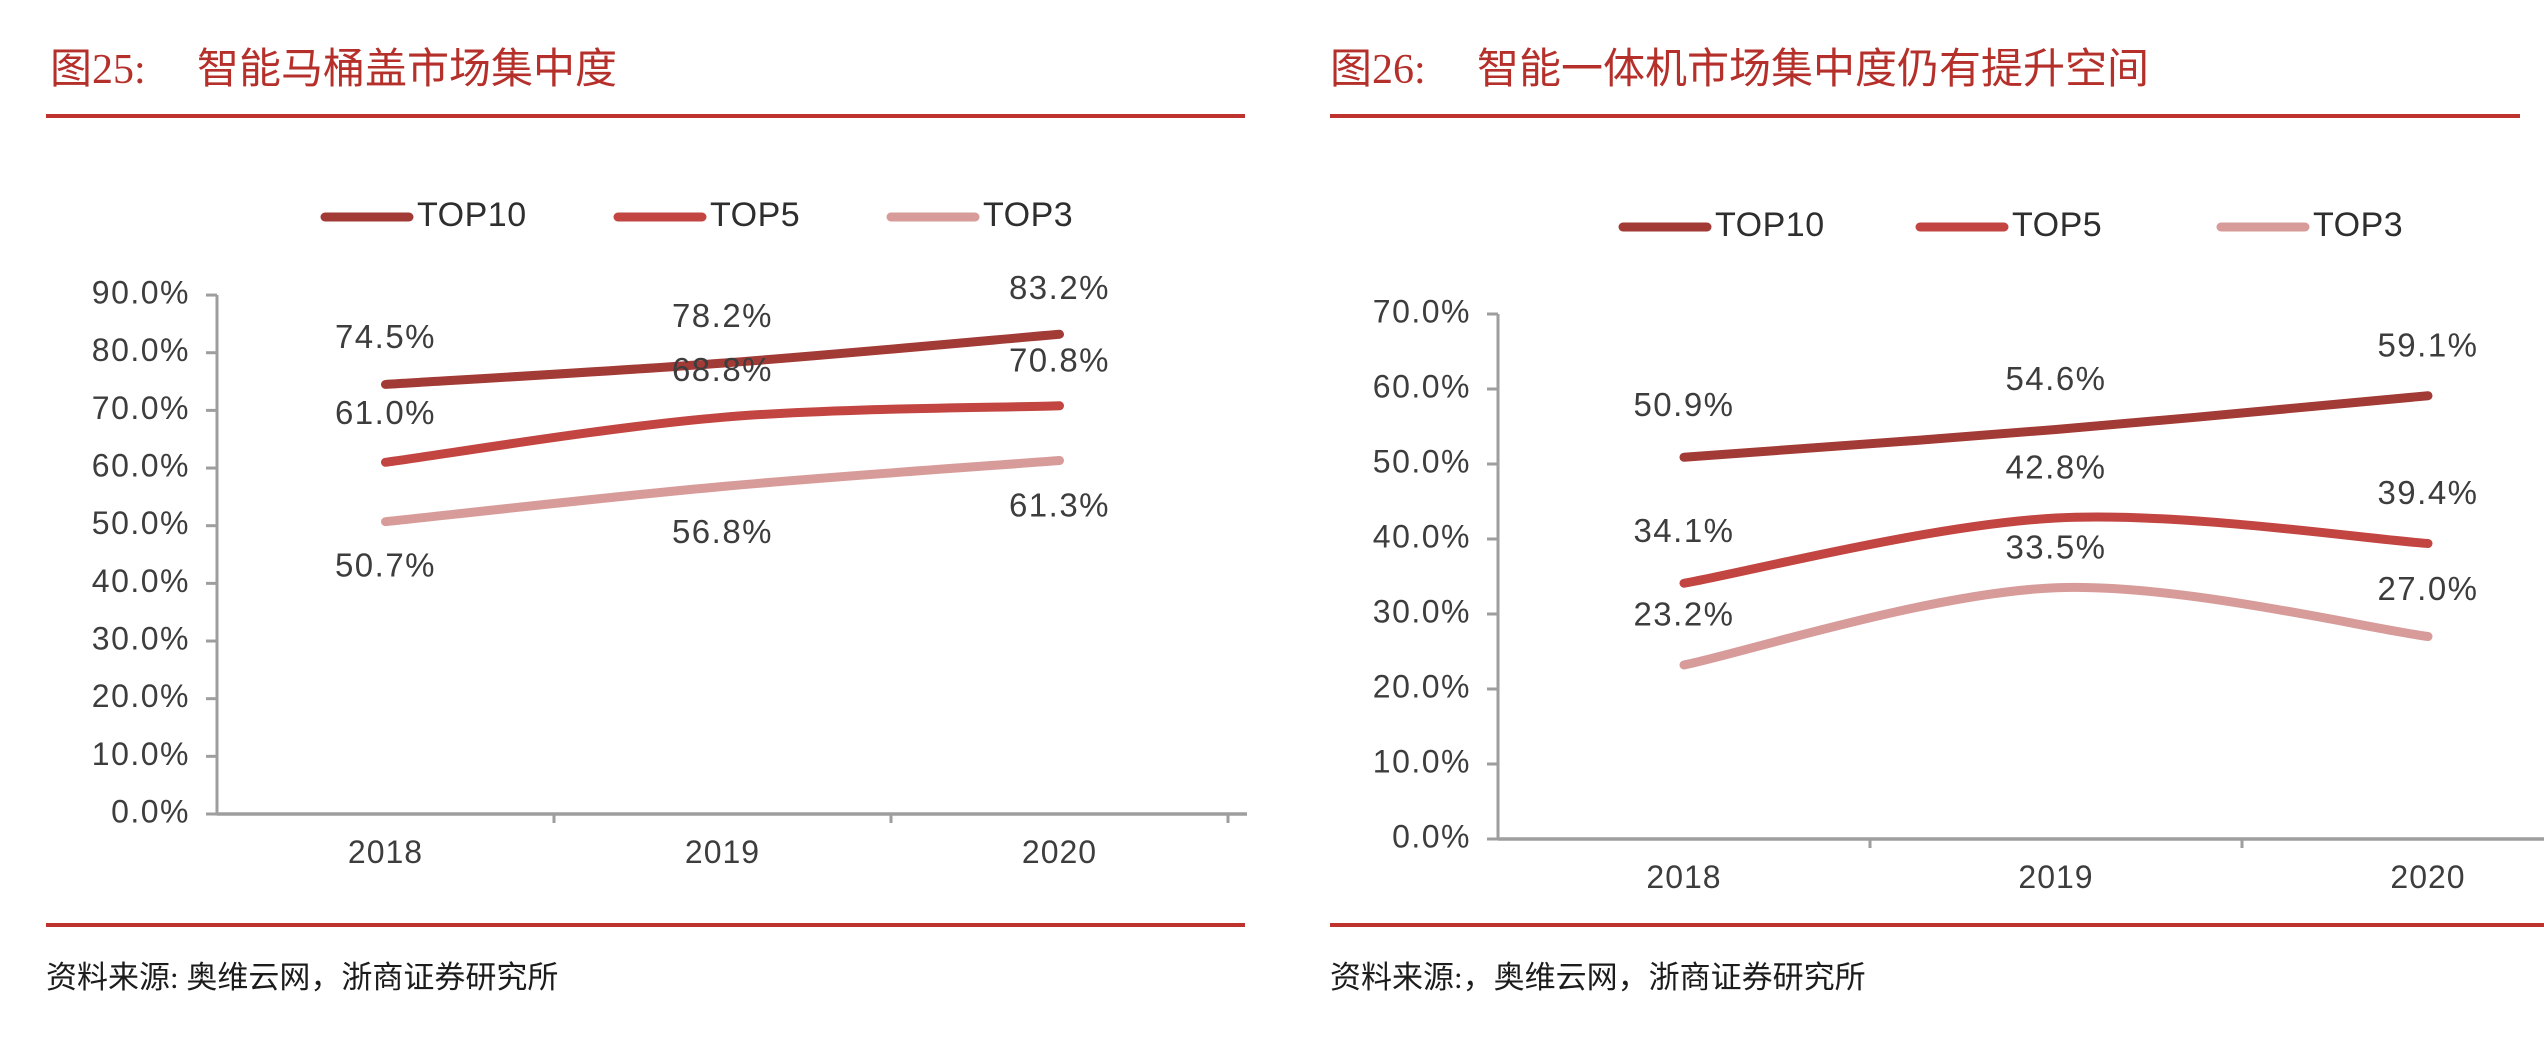 The width and height of the screenshot is (2544, 1042). I want to click on data-label-top10-2019: 78.2%, so click(722, 315).